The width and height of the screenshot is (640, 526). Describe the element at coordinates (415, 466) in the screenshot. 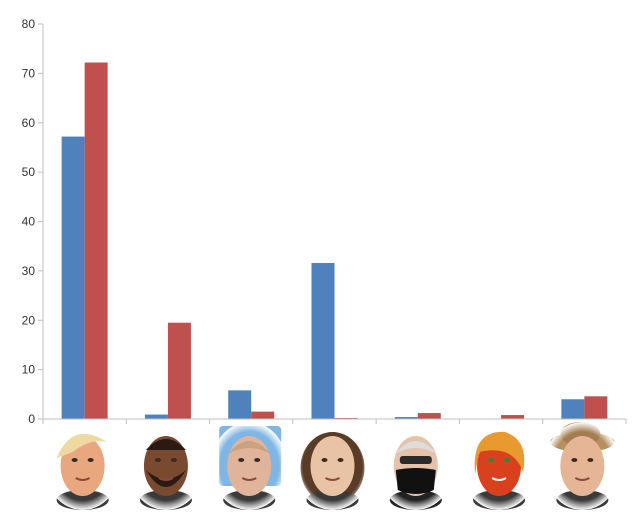

I see `masked-man-sunglasses-face-icon` at that location.